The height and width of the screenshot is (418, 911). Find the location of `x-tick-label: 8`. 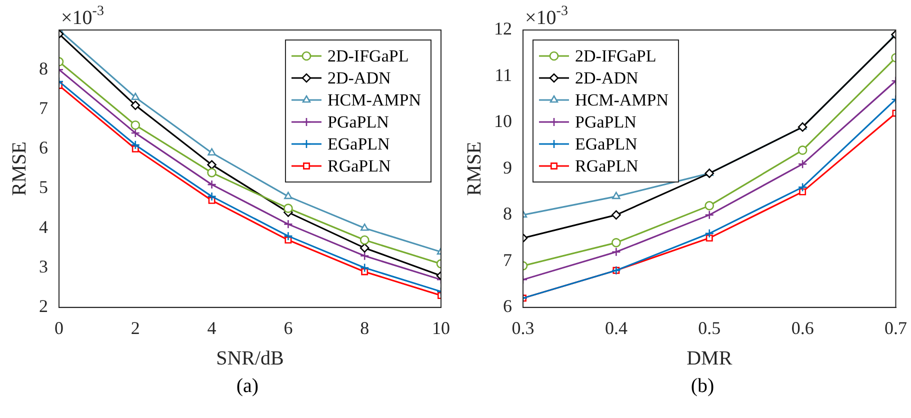

x-tick-label: 8 is located at coordinates (365, 328).